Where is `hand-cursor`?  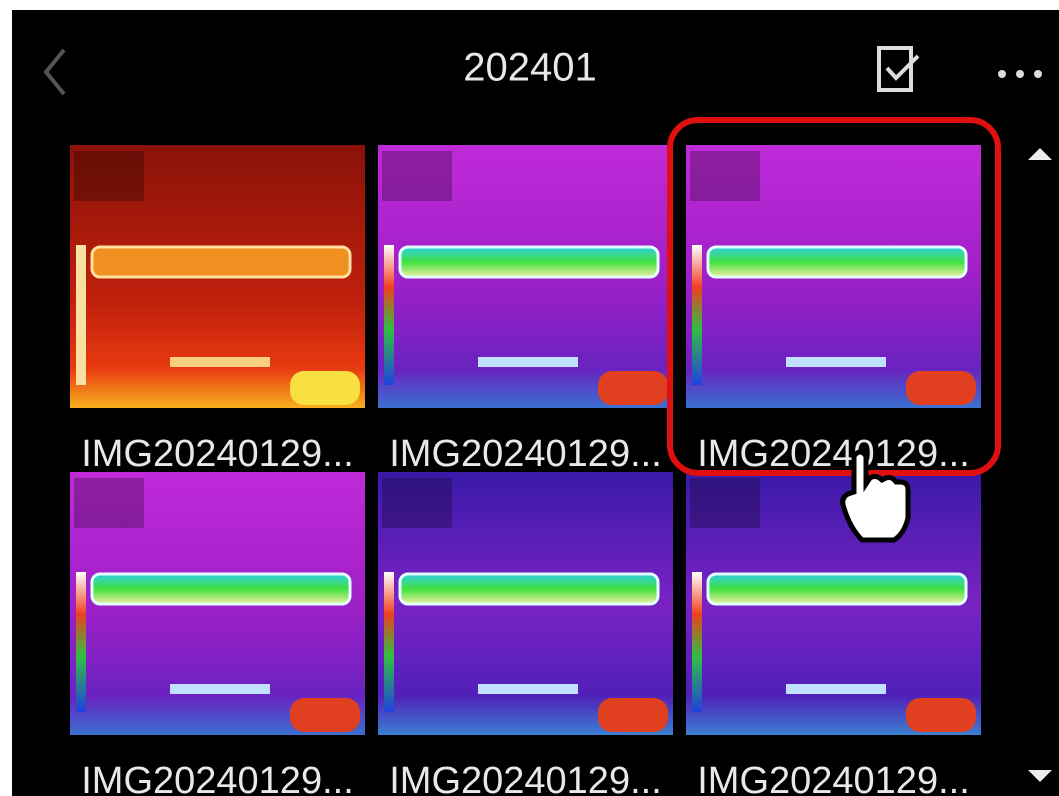
hand-cursor is located at coordinates (875, 496).